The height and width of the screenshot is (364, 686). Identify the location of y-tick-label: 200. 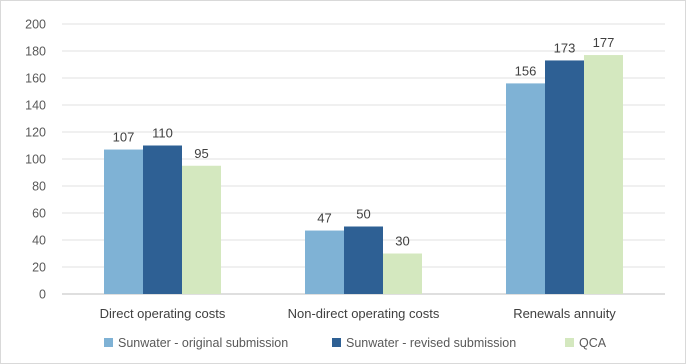
(35, 25).